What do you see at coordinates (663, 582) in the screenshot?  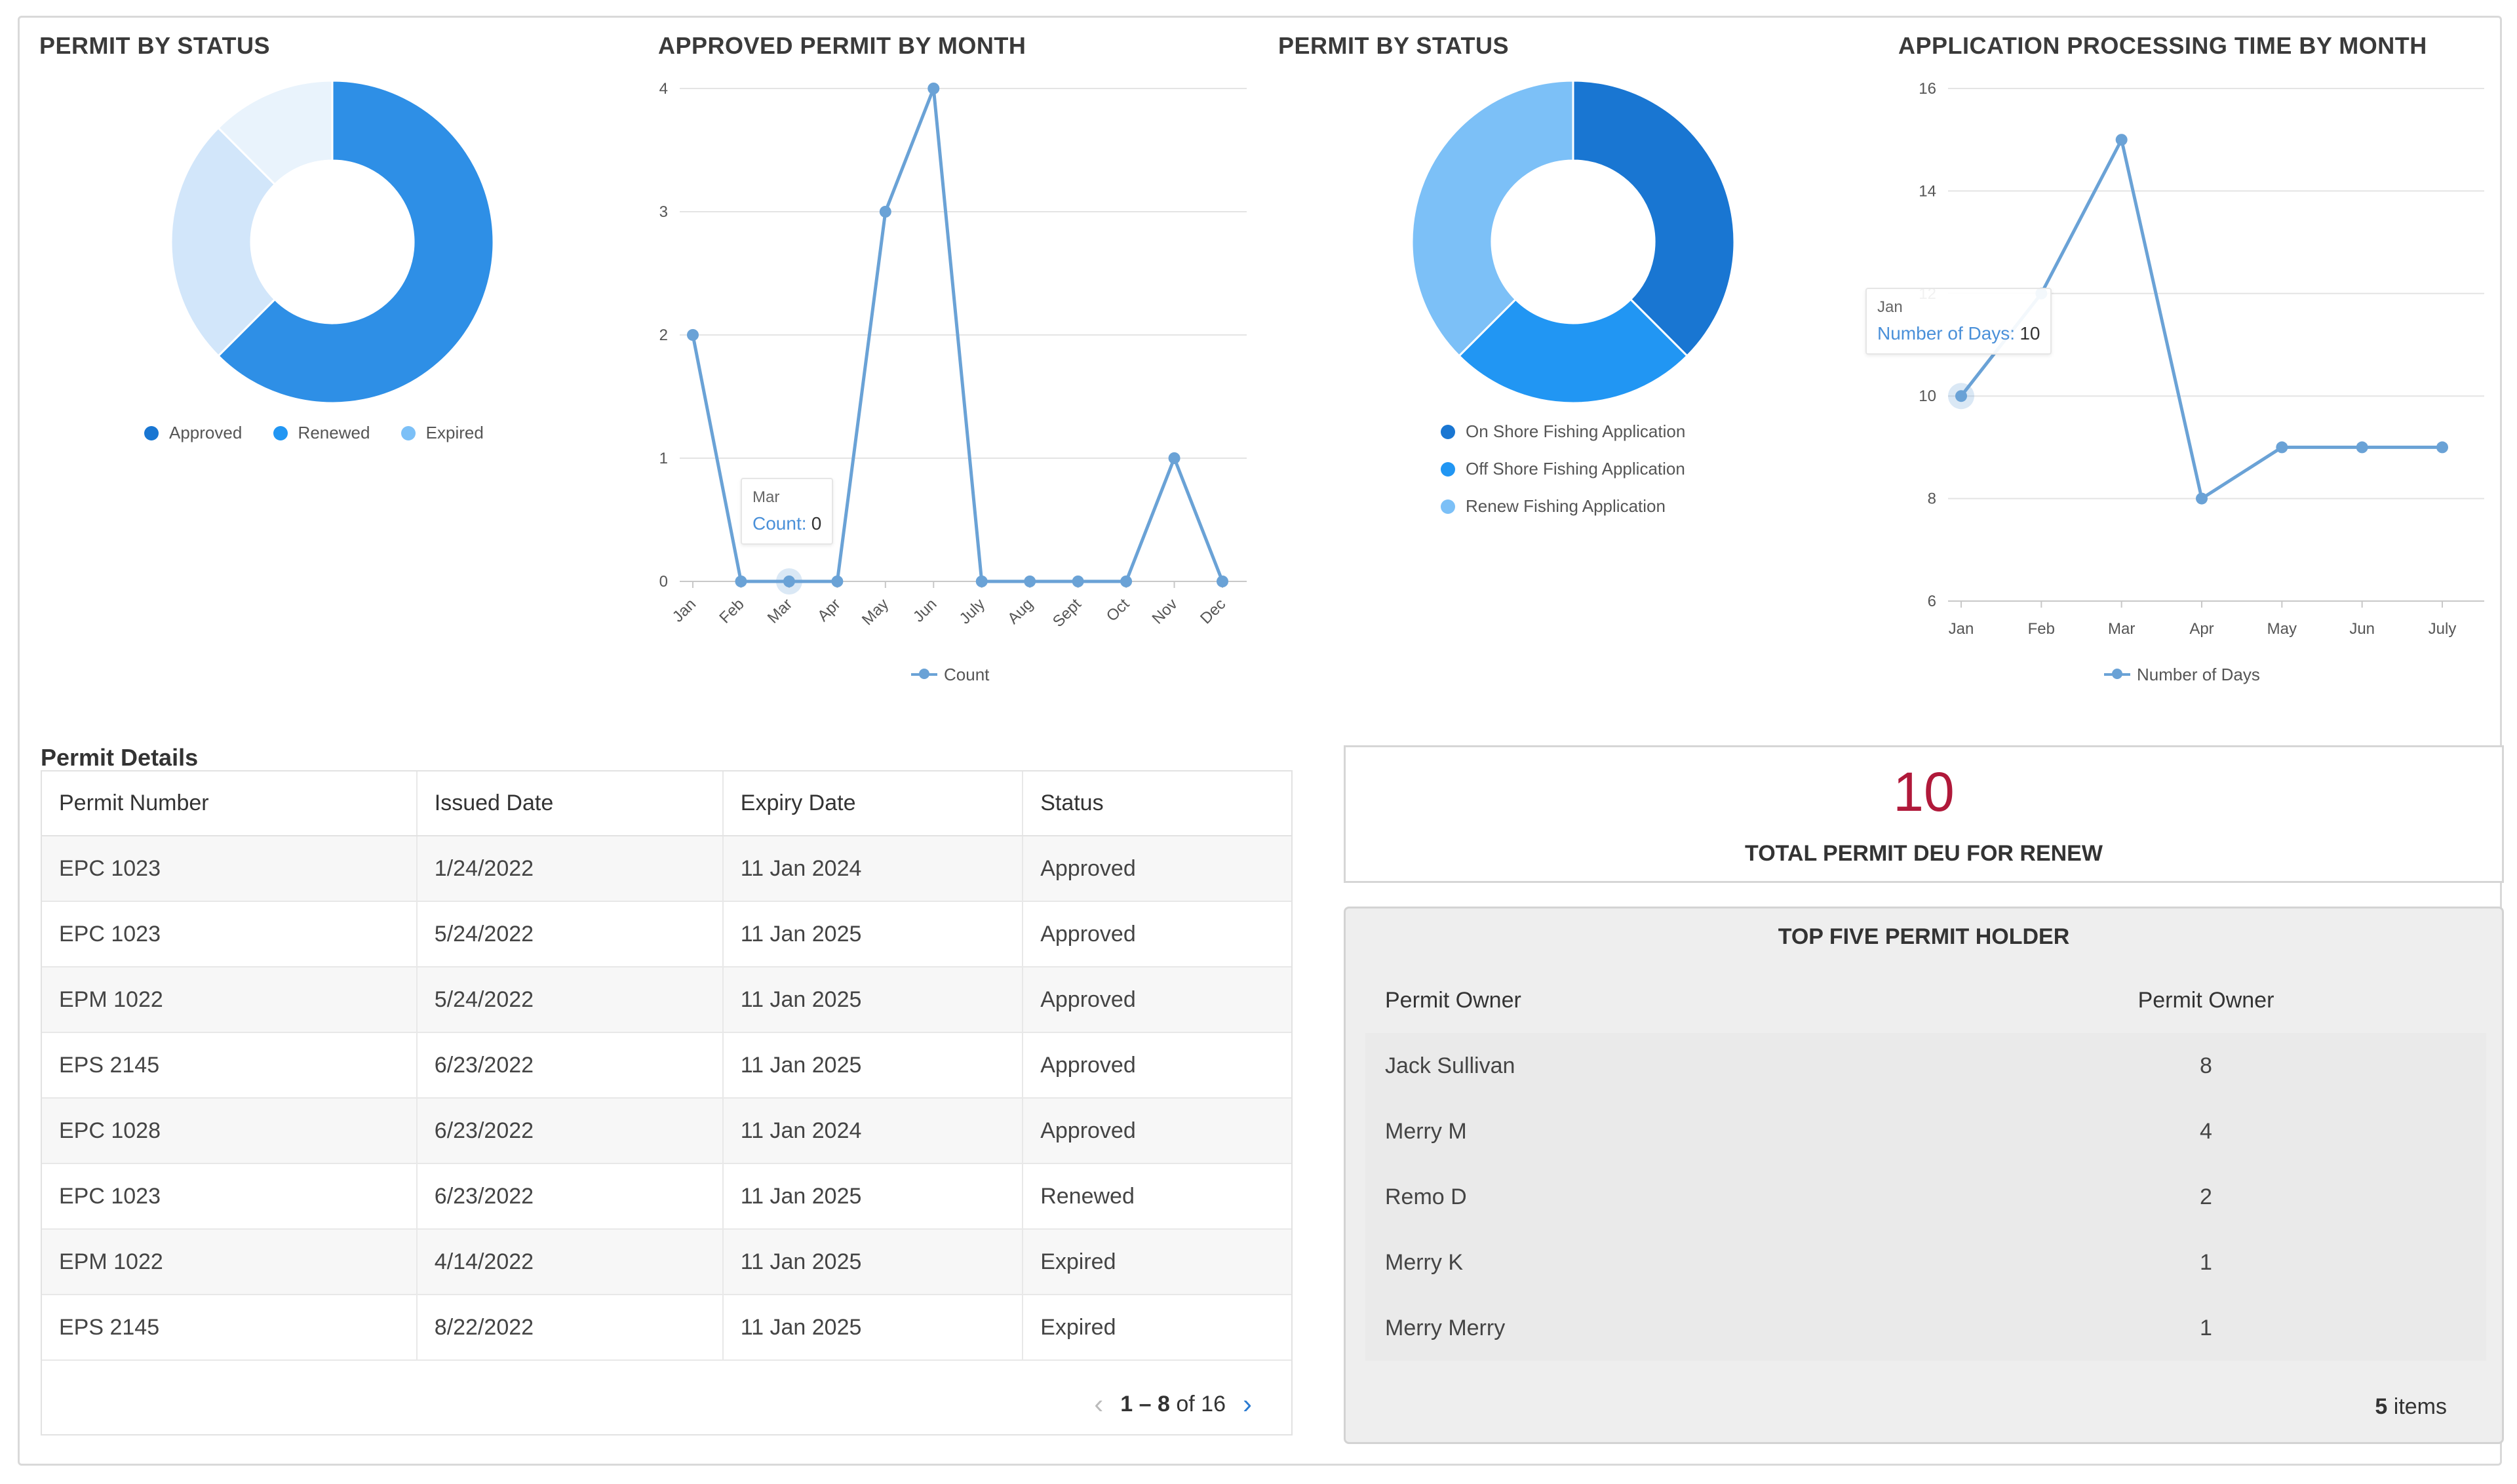 I see `y-tick-label: 0` at bounding box center [663, 582].